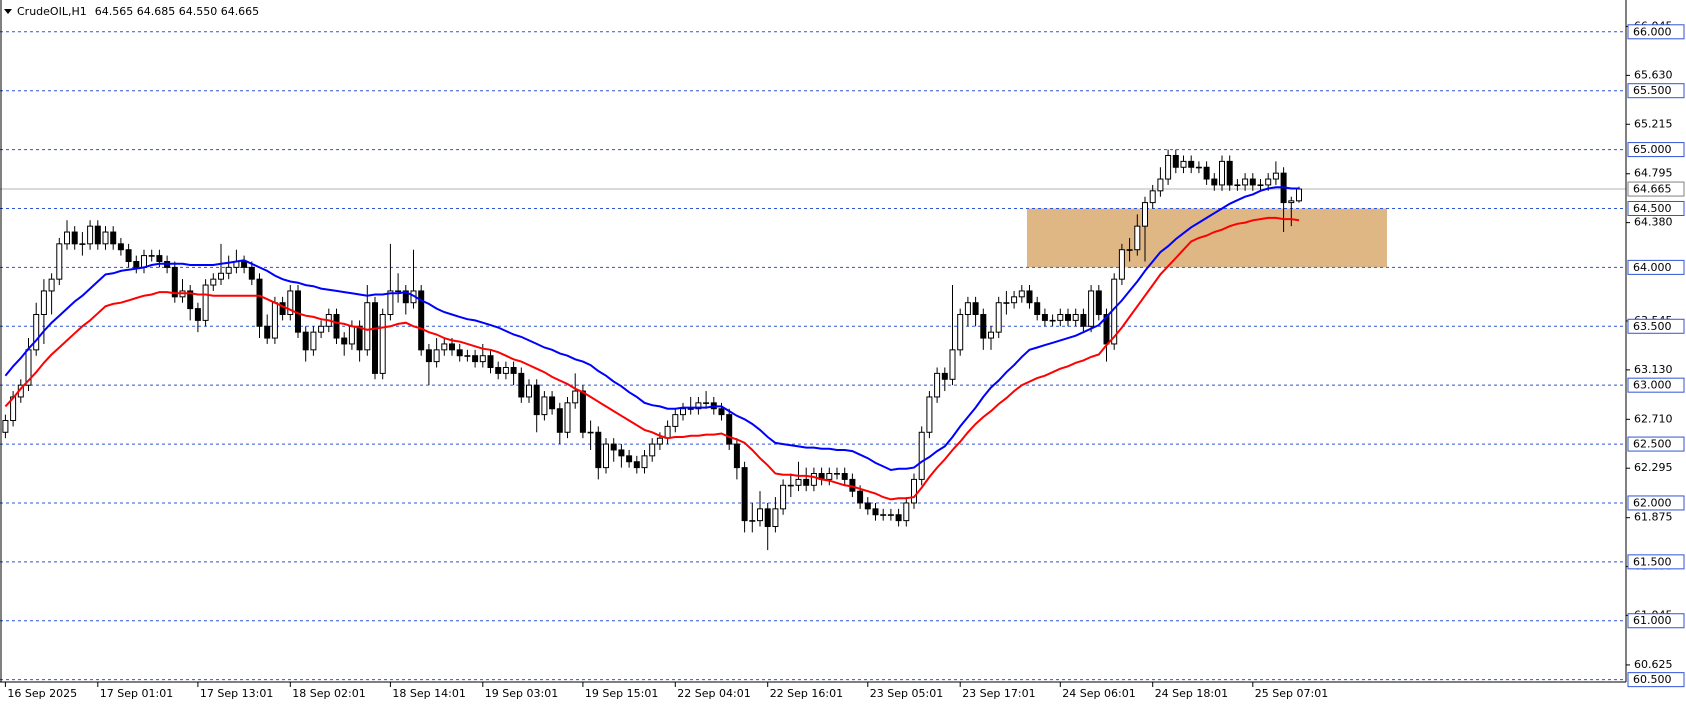  What do you see at coordinates (1652, 189) in the screenshot?
I see `current-price-label: 64.665` at bounding box center [1652, 189].